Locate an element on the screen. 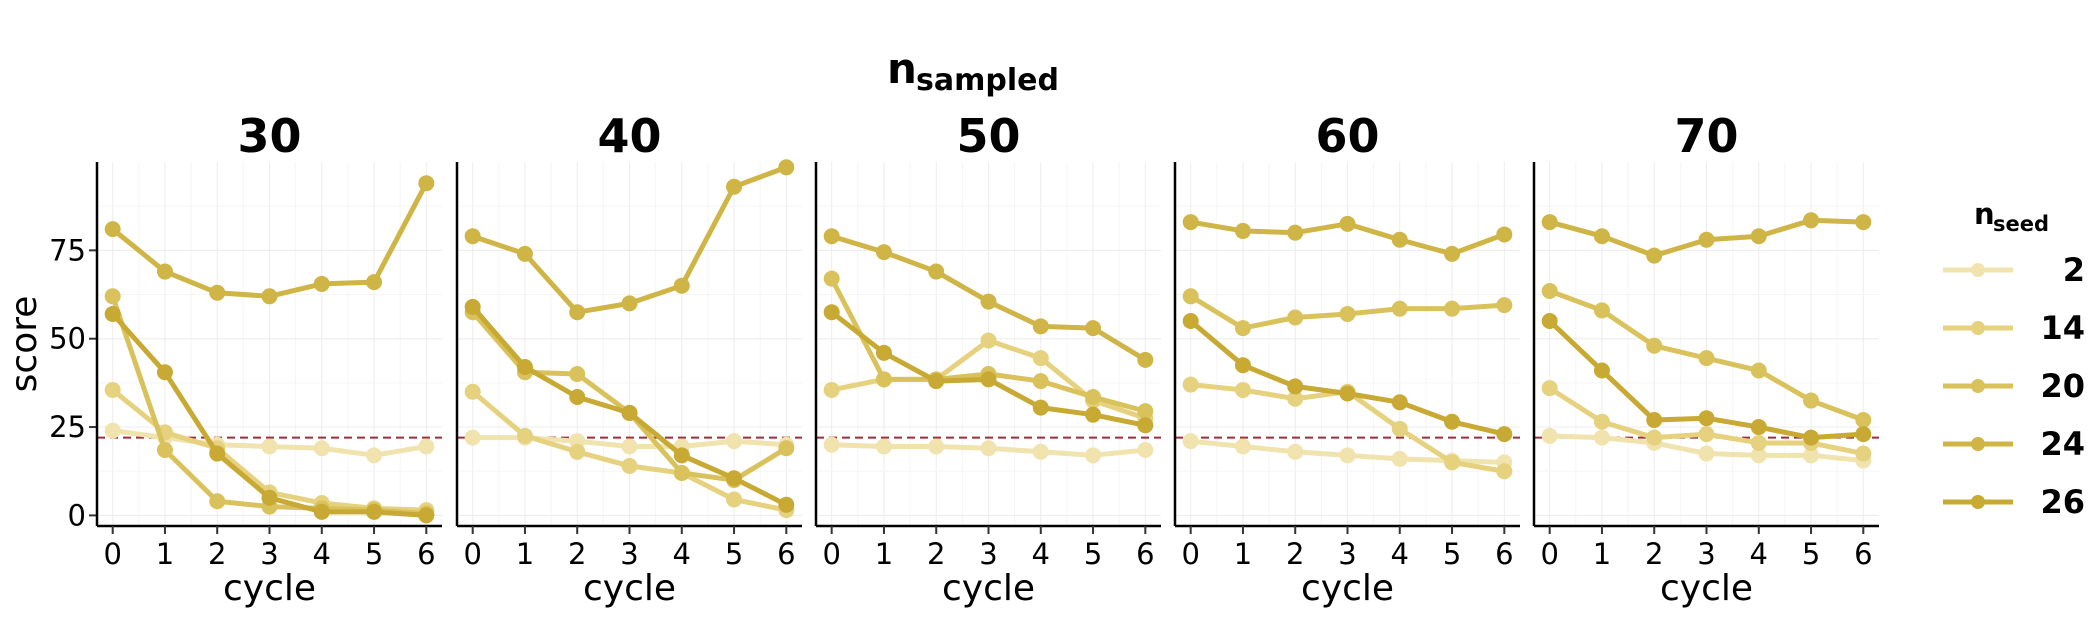 The height and width of the screenshot is (634, 2094). panel-title: 60 is located at coordinates (1347, 136).